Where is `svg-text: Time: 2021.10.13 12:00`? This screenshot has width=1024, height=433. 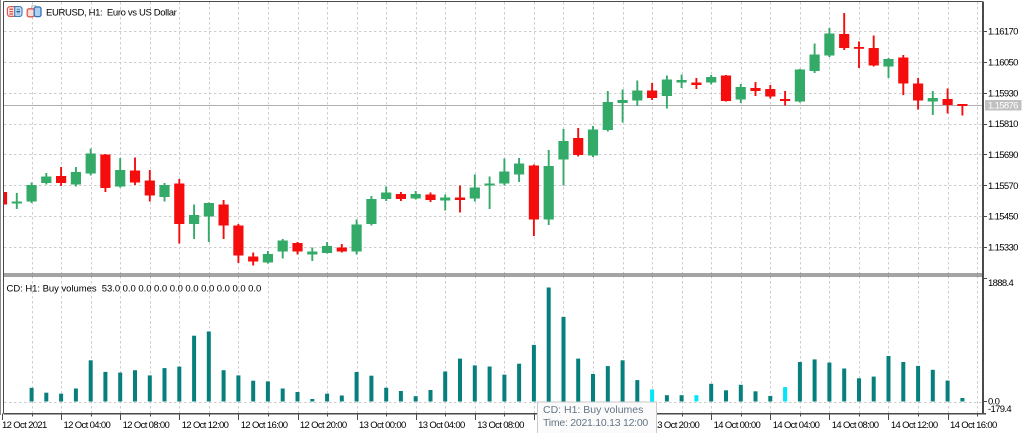
svg-text: Time: 2021.10.13 12:00 is located at coordinates (595, 423).